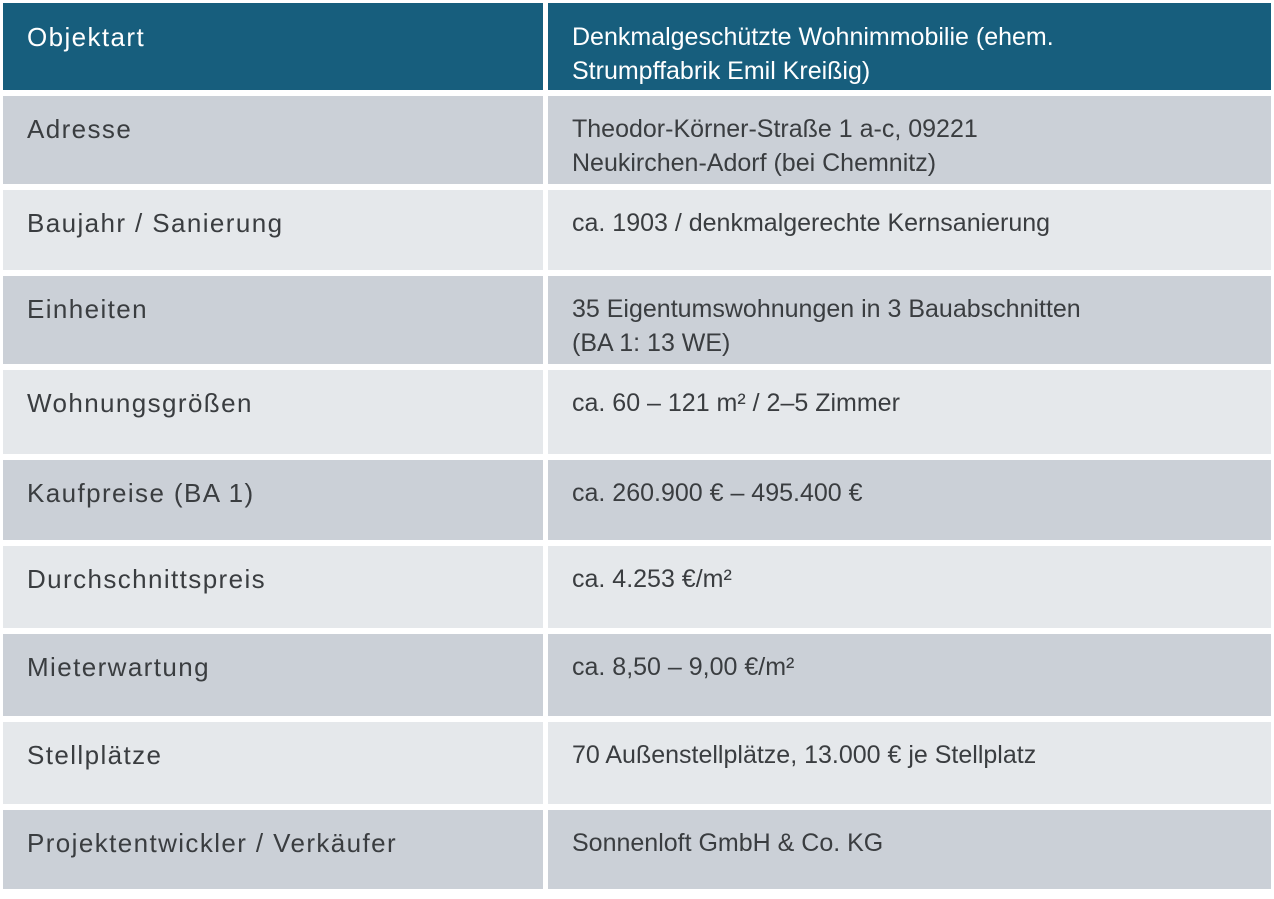  I want to click on row-label-baujahr-sanierung: Baujahr / Sanierung, so click(273, 230).